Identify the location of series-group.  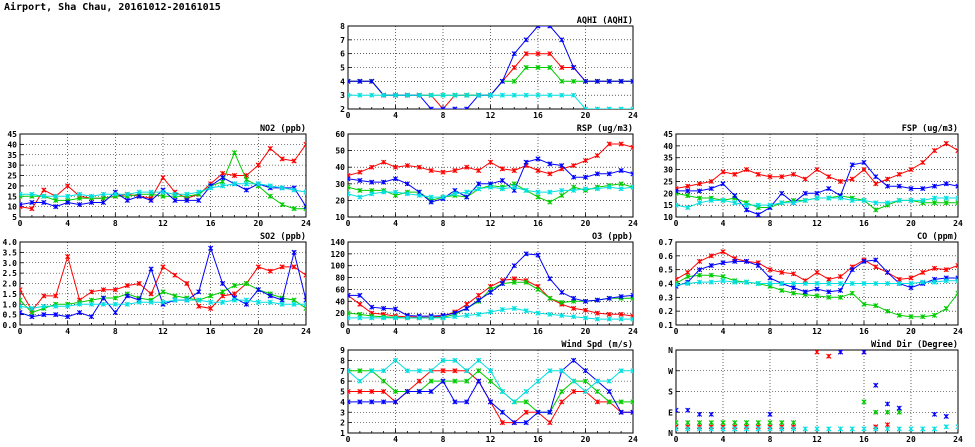
(817, 178).